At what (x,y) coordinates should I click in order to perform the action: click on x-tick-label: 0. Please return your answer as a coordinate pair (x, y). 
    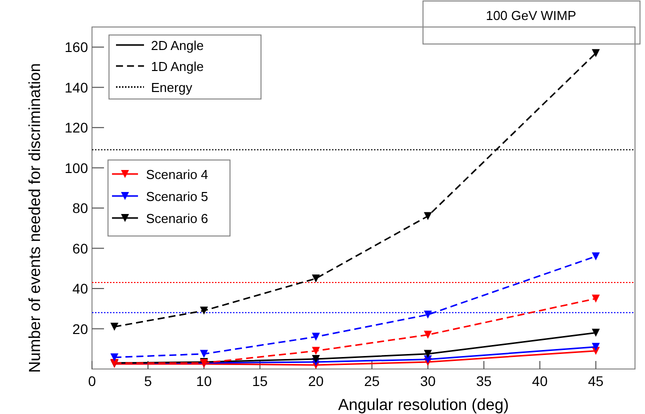
    Looking at the image, I should click on (92, 381).